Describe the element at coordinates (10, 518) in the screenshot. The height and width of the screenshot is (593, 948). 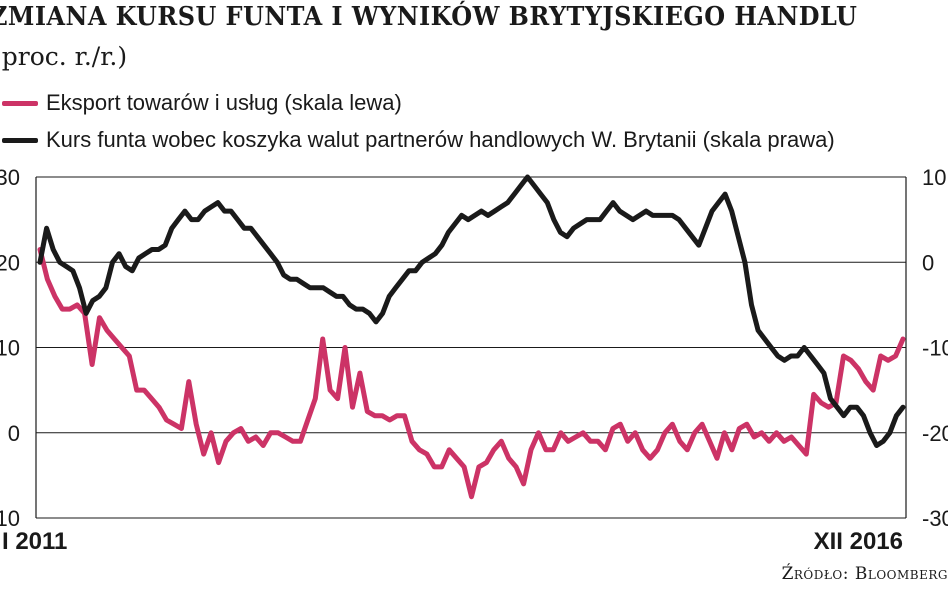
I see `left-tick-label: -10` at that location.